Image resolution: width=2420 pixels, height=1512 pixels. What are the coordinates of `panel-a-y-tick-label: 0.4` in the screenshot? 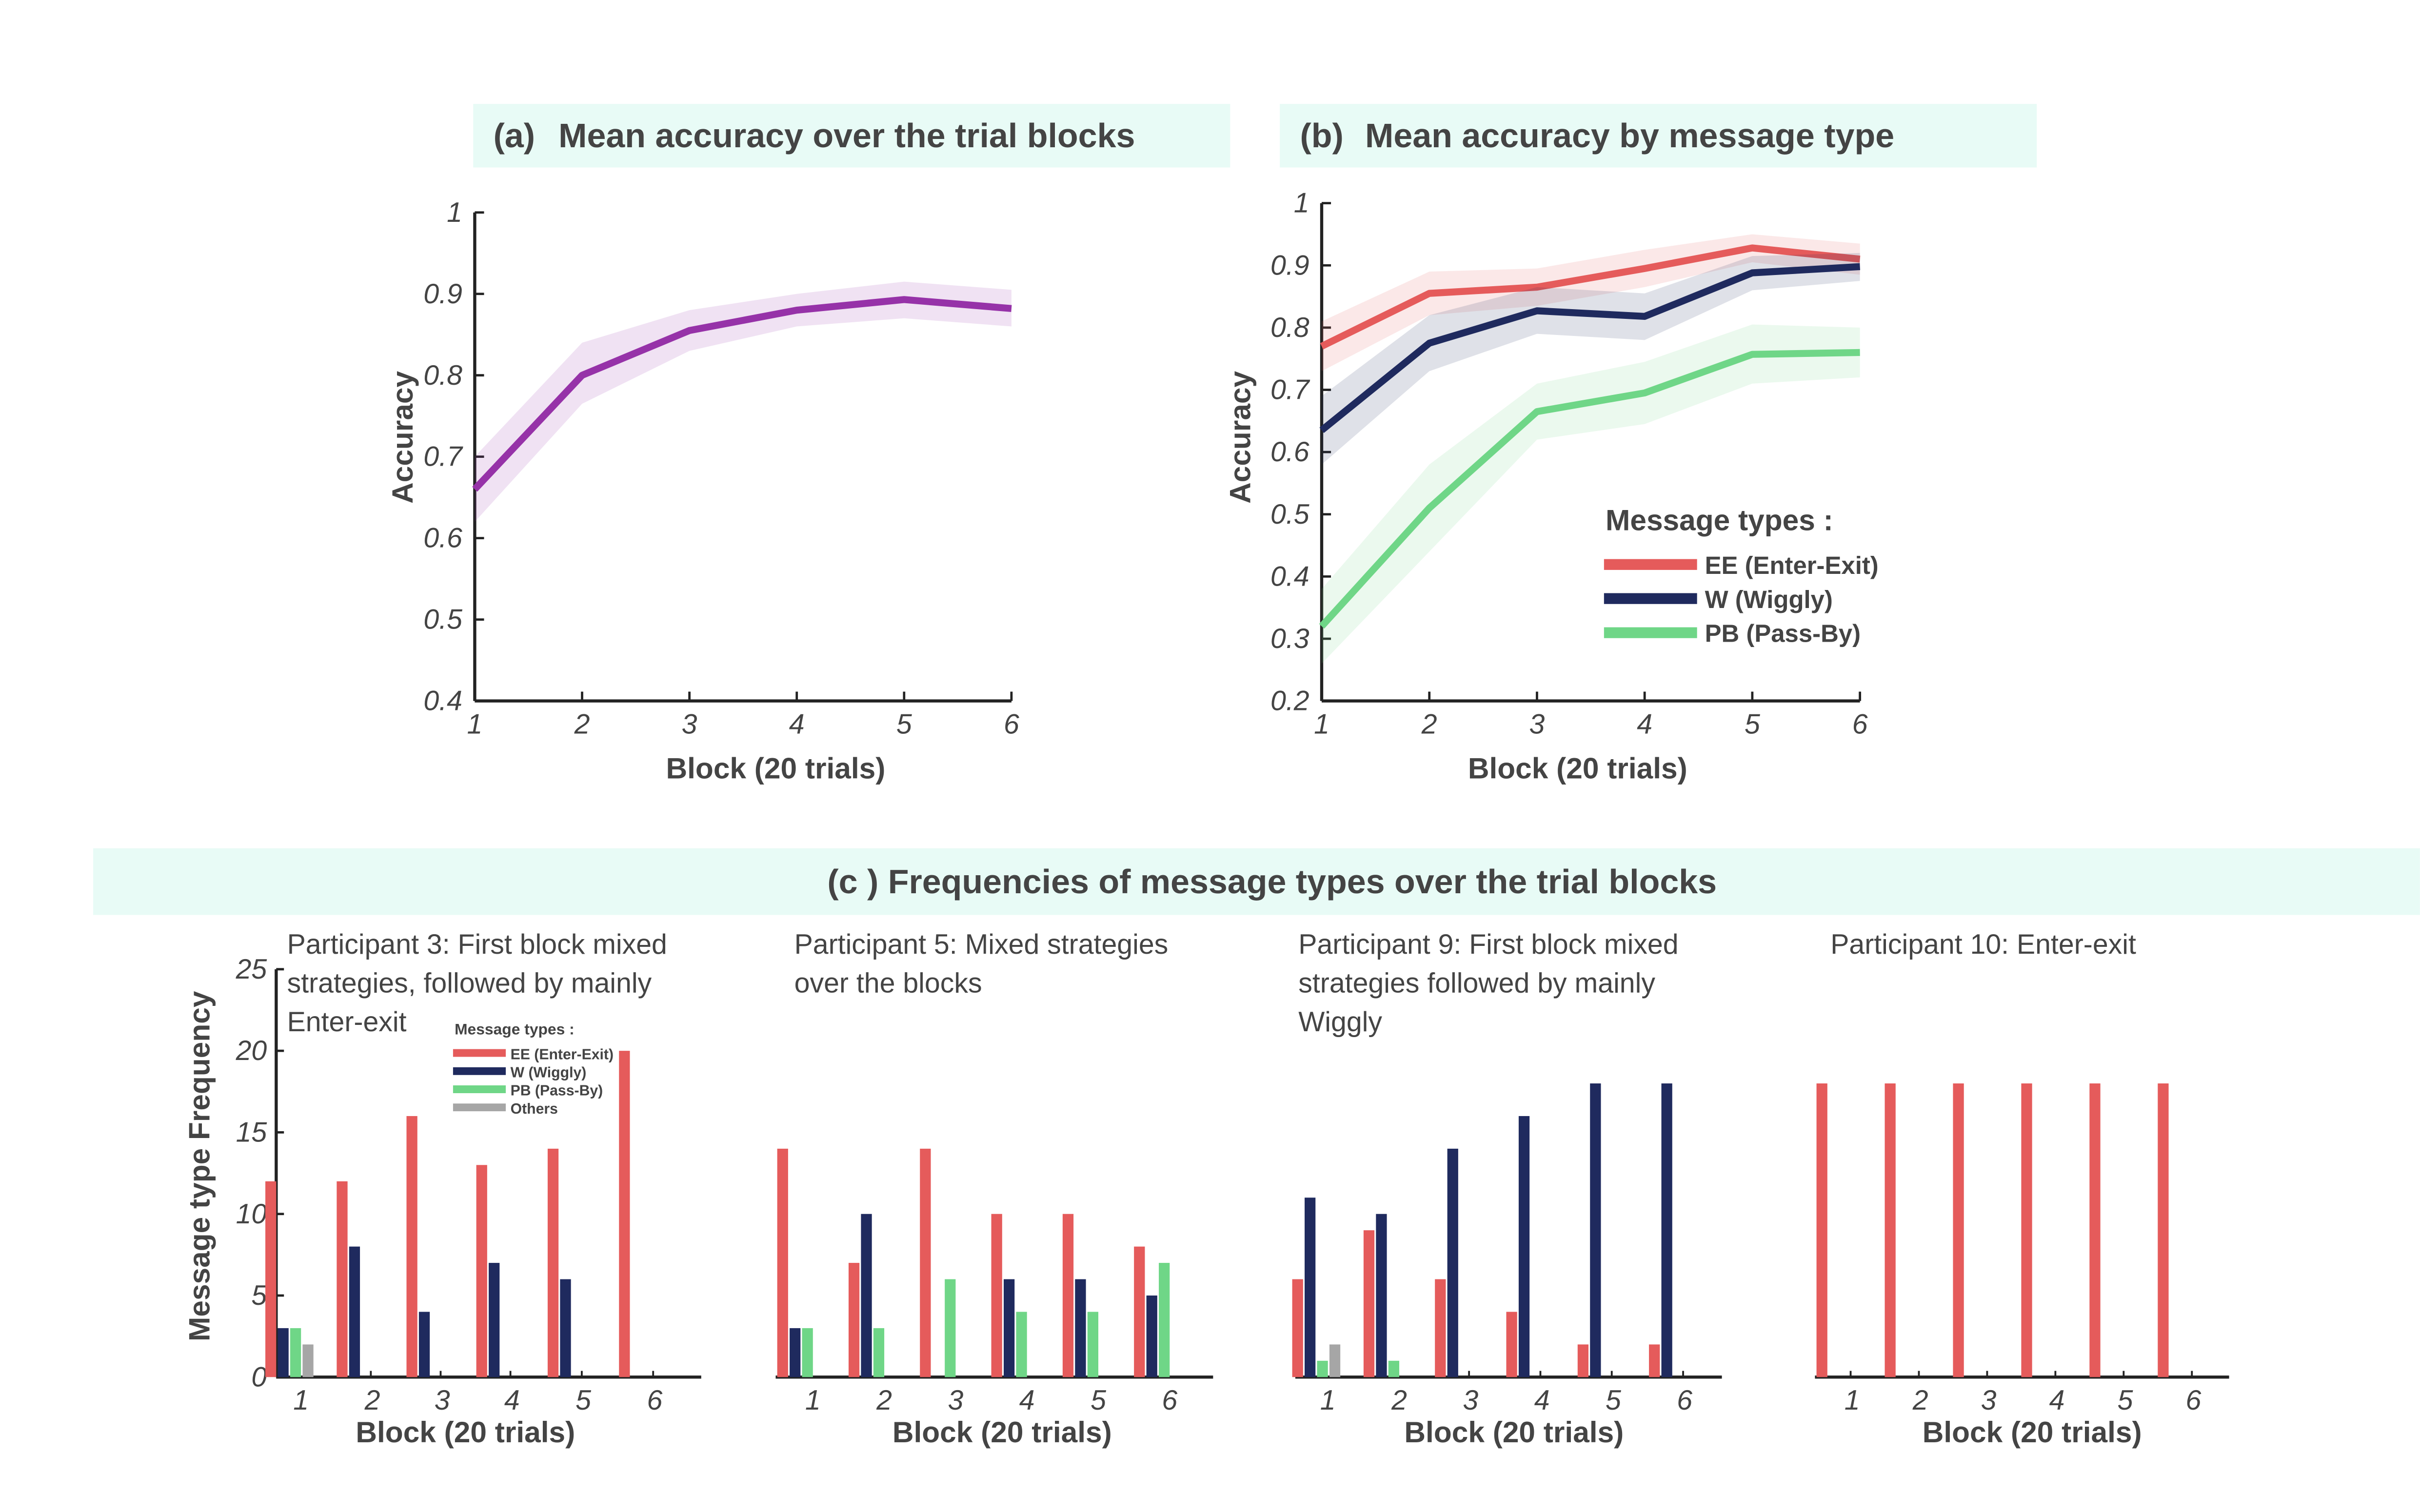 It's located at (442, 702).